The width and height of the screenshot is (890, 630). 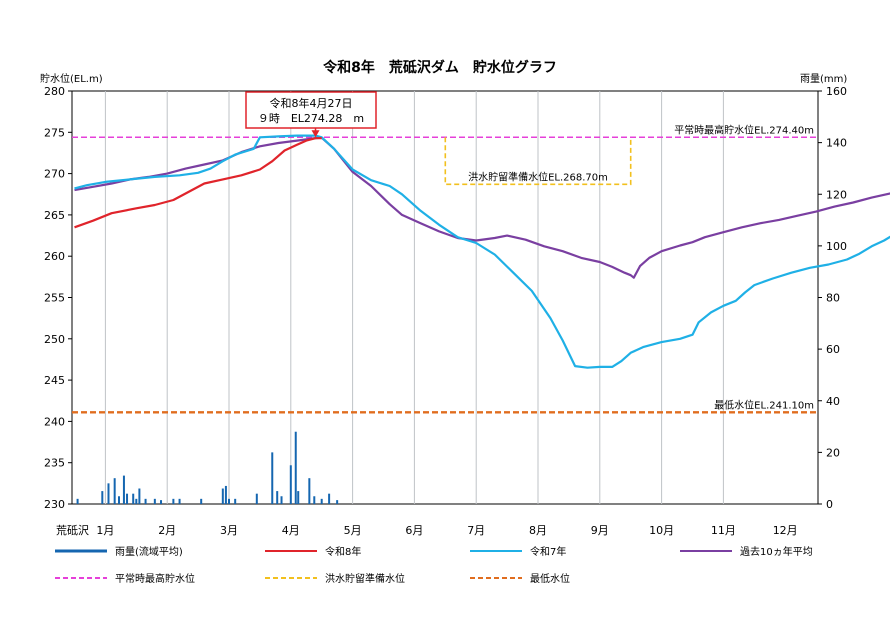 I want to click on x-tick-label: 4月, so click(x=291, y=530).